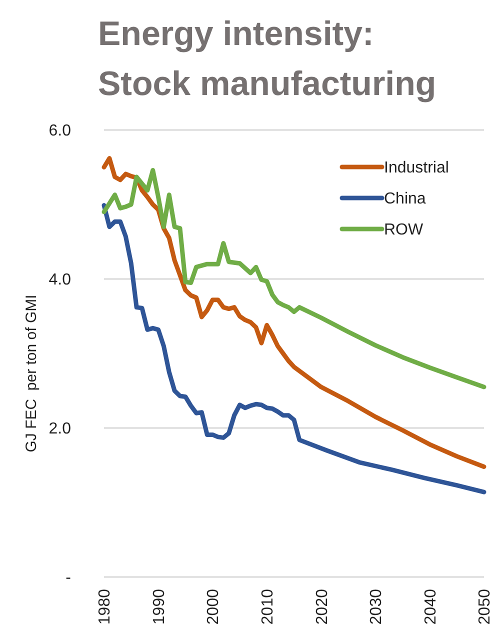 This screenshot has width=500, height=638. I want to click on y-tick-label: -, so click(68, 578).